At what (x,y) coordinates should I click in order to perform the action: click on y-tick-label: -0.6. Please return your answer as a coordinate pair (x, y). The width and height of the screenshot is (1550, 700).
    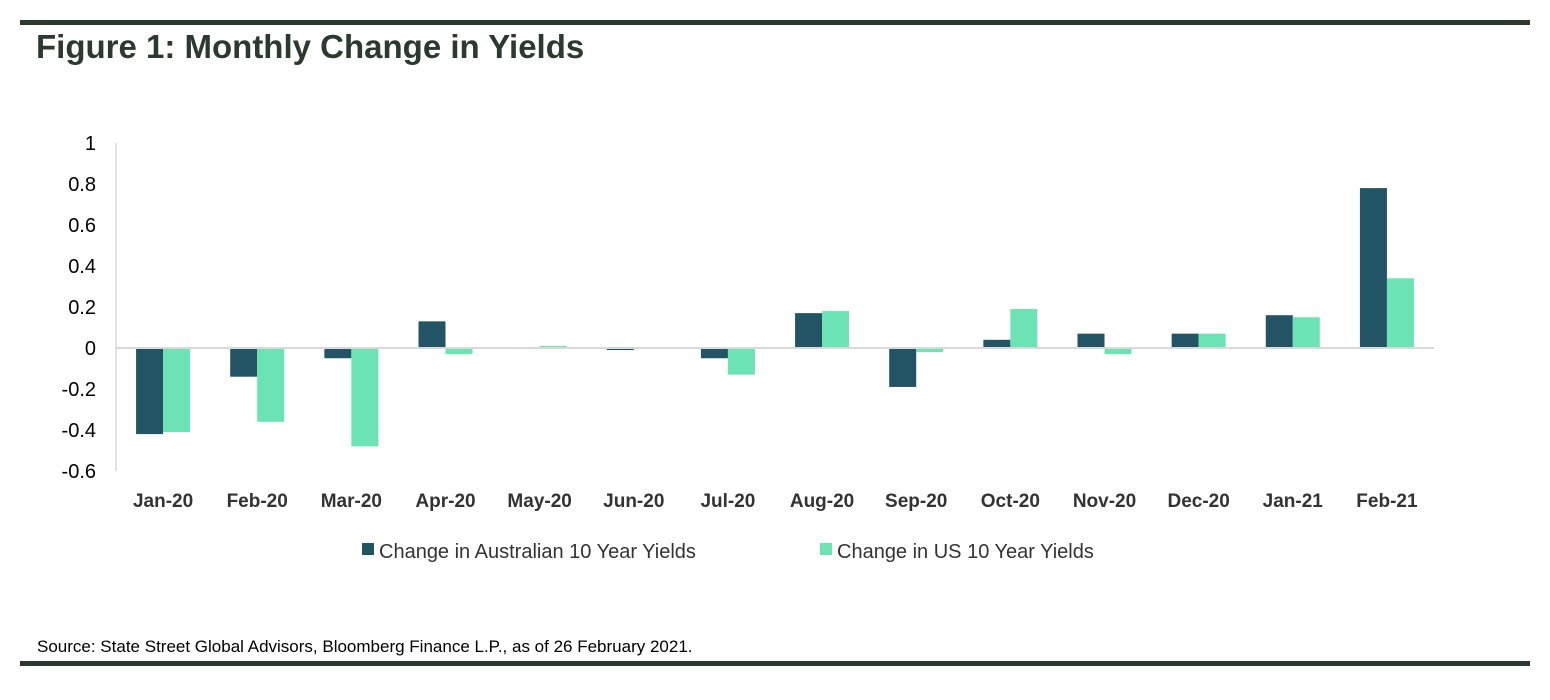
    Looking at the image, I should click on (79, 472).